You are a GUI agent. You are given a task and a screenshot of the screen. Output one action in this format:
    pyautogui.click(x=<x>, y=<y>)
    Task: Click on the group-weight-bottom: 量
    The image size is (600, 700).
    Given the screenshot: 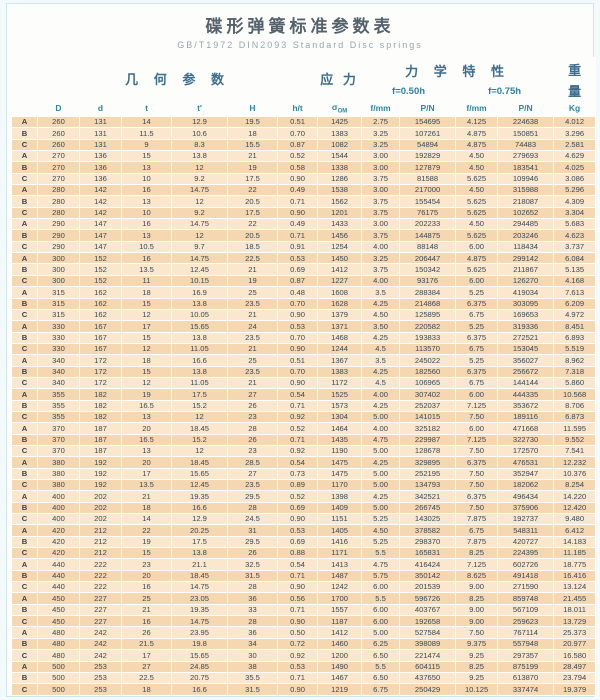 What is the action you would take?
    pyautogui.click(x=574, y=91)
    